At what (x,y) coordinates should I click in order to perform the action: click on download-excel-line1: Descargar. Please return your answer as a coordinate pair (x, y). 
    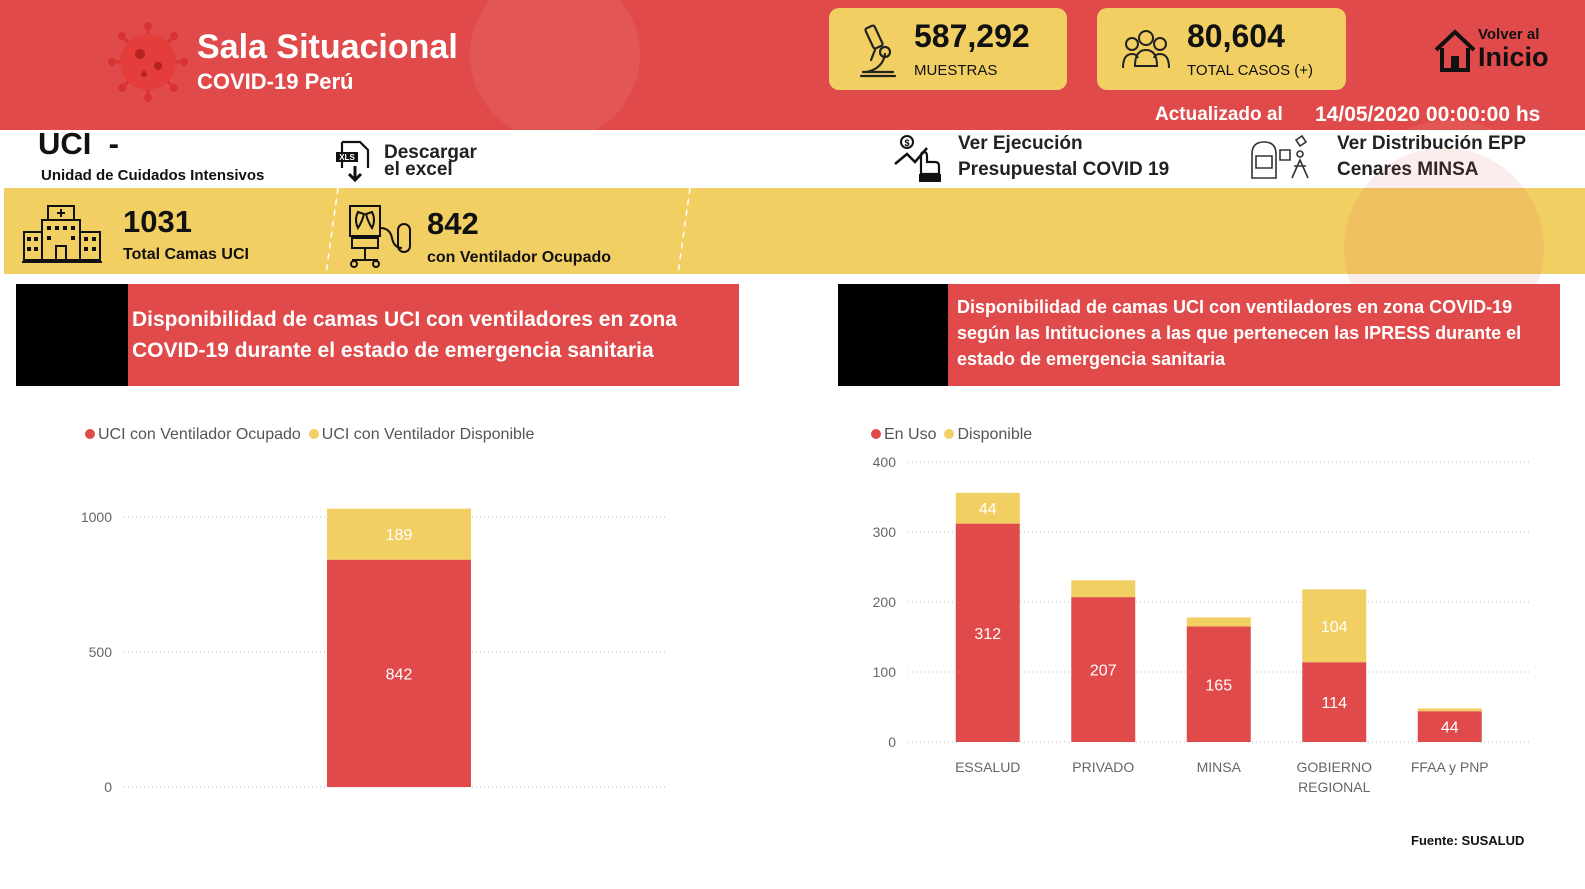
    Looking at the image, I should click on (430, 152).